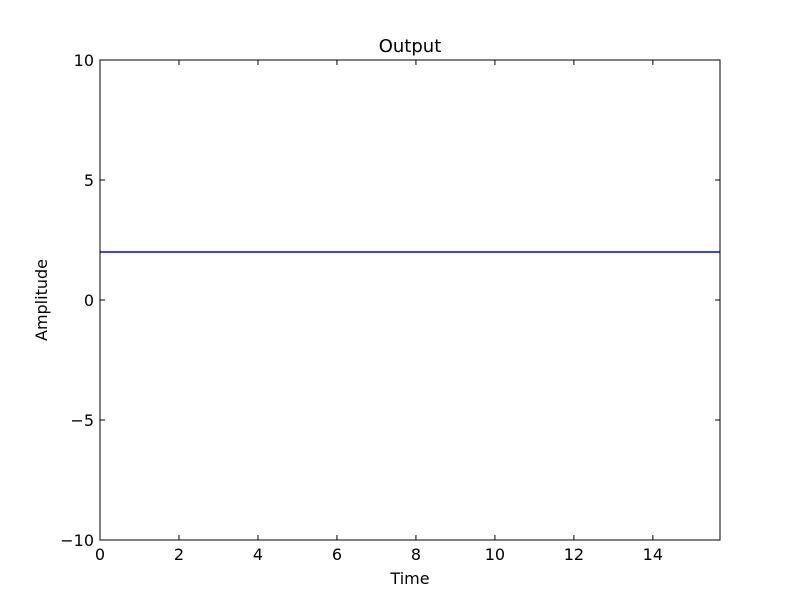 The width and height of the screenshot is (800, 600). What do you see at coordinates (82, 420) in the screenshot?
I see `y-tick-label: −5` at bounding box center [82, 420].